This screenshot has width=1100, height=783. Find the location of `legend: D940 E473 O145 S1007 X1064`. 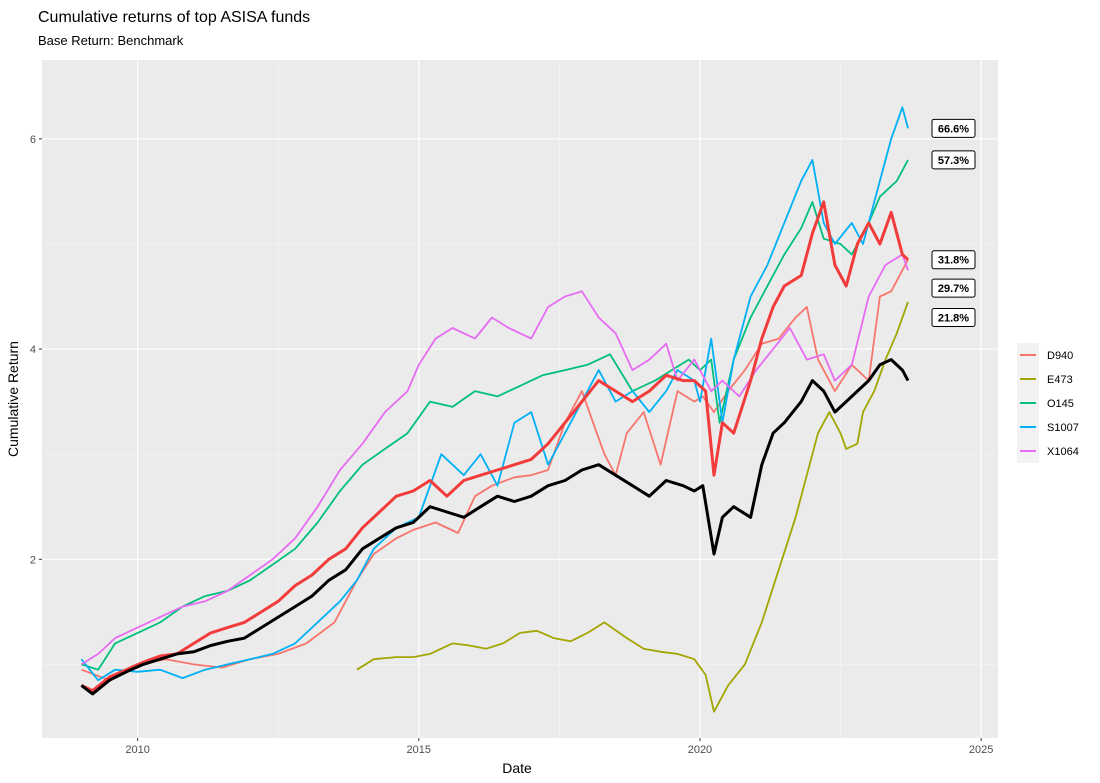

legend: D940 E473 O145 S1007 X1064 is located at coordinates (1048, 403).